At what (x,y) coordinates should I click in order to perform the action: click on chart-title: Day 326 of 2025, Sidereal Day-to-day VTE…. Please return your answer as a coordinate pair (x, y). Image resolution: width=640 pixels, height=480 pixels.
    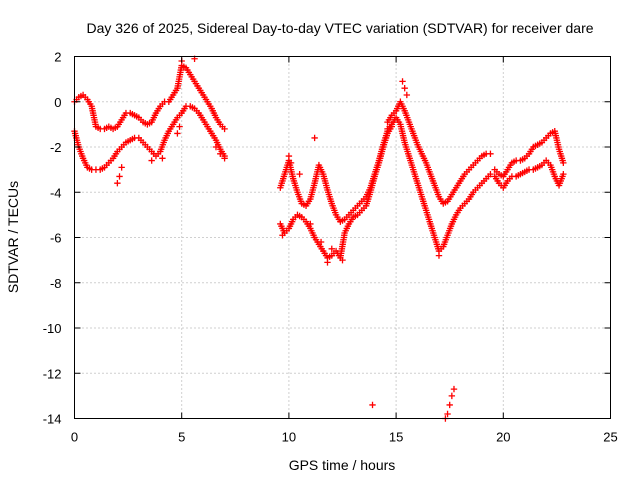
    Looking at the image, I should click on (339, 28).